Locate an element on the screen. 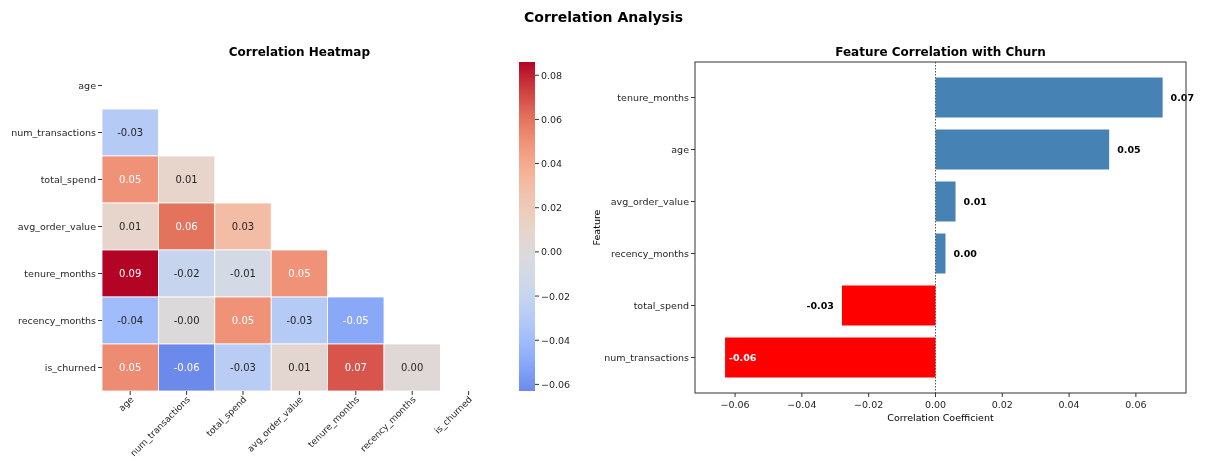 This screenshot has height=463, width=1207. x-tick-label: 0.06 is located at coordinates (1136, 404).